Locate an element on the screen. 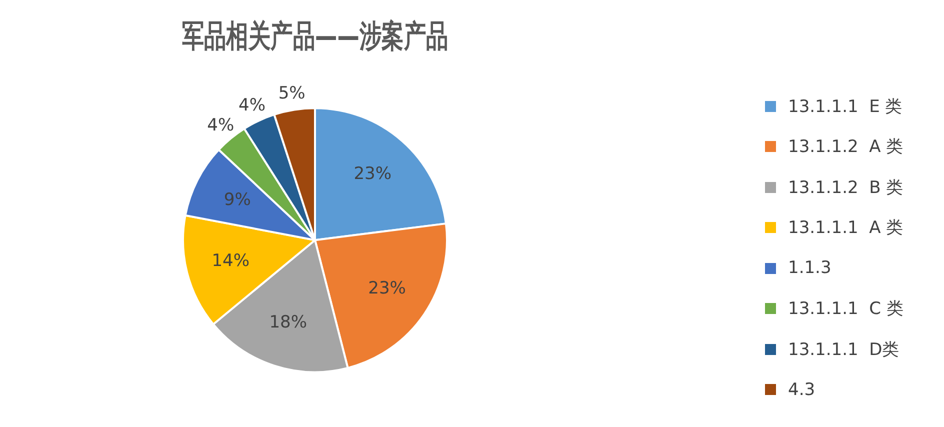 The image size is (944, 427). legend-label: 13.1.1.1 A 类 is located at coordinates (846, 228).